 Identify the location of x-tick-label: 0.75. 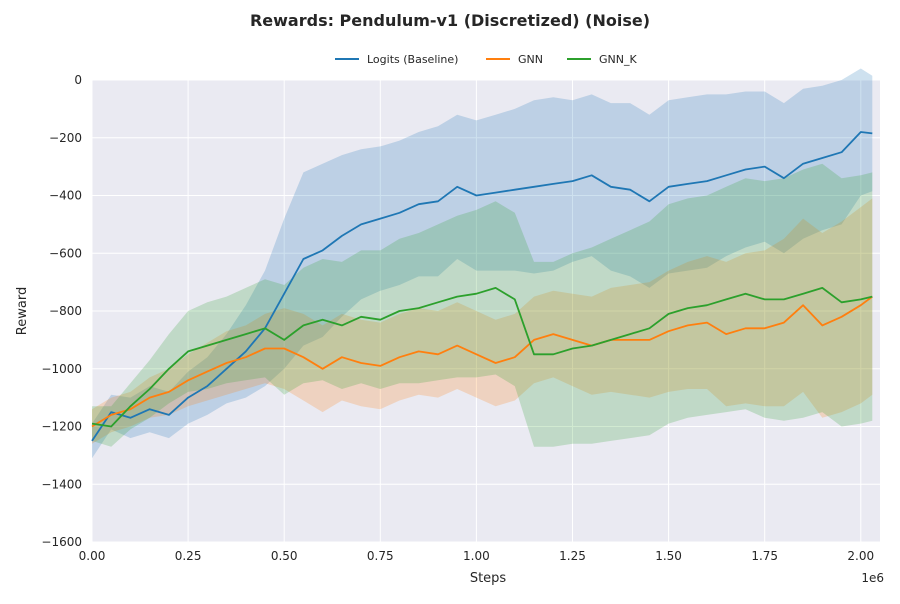
(380, 556).